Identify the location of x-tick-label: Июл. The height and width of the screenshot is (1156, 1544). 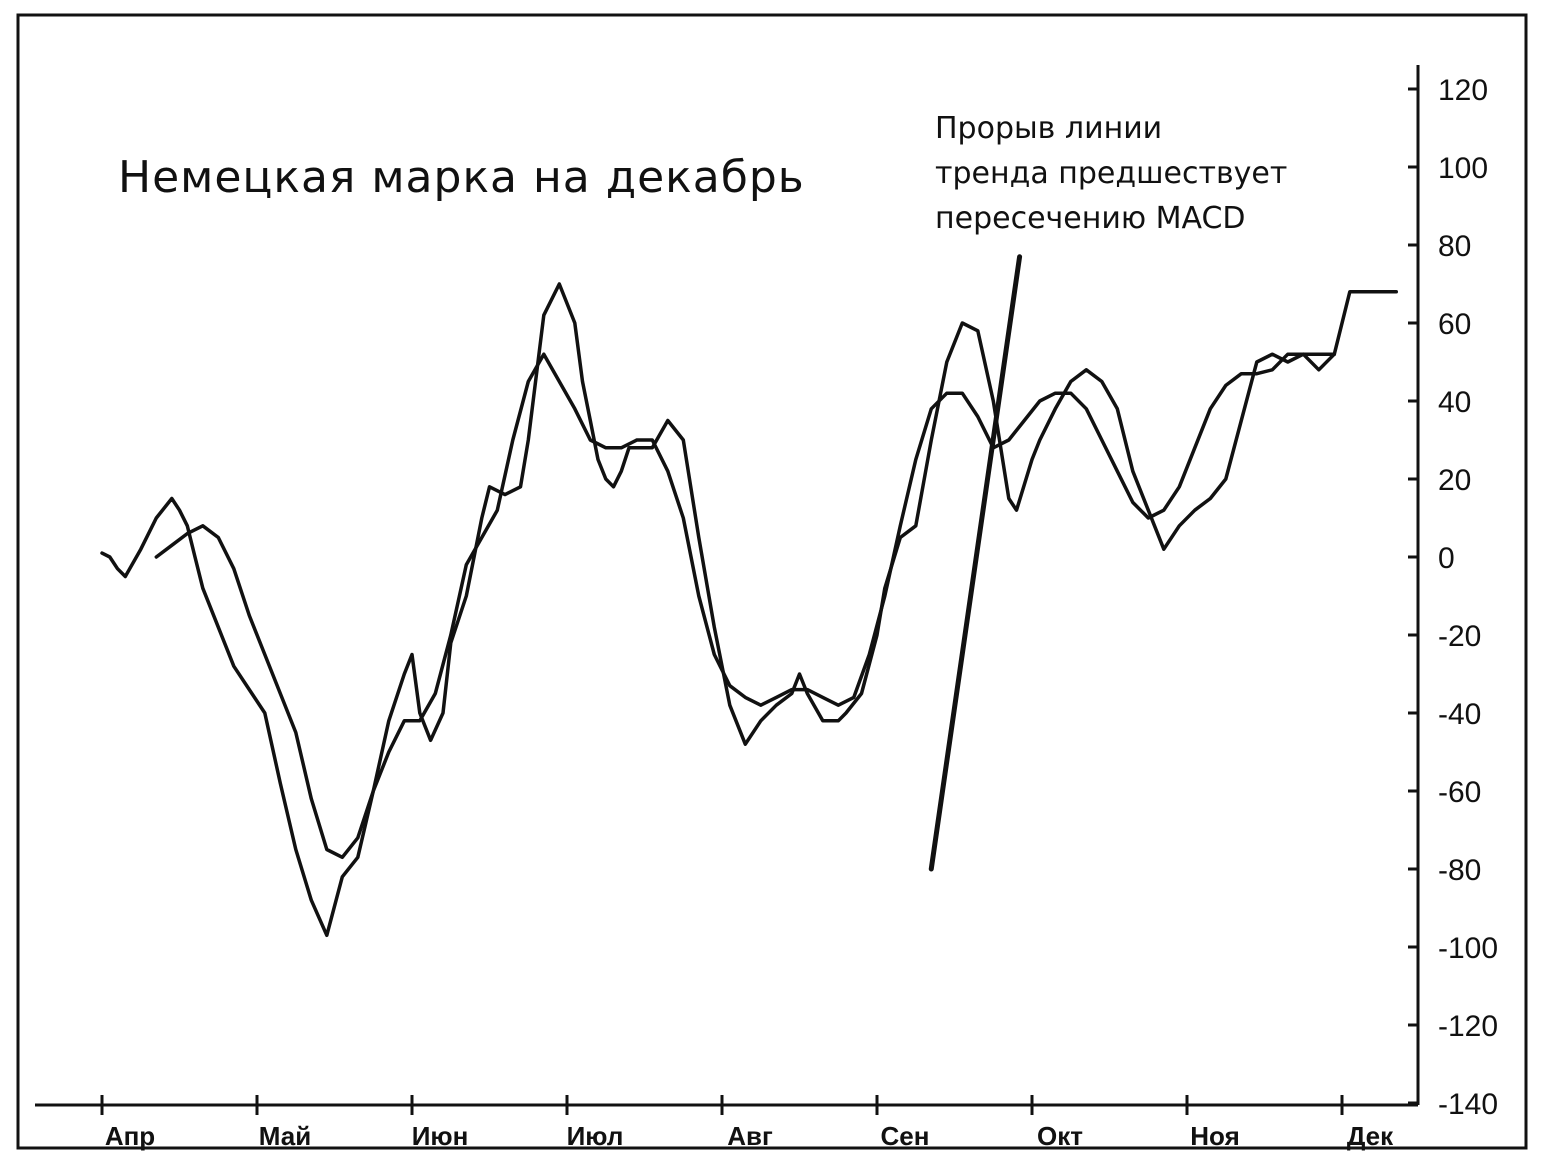
(595, 1136).